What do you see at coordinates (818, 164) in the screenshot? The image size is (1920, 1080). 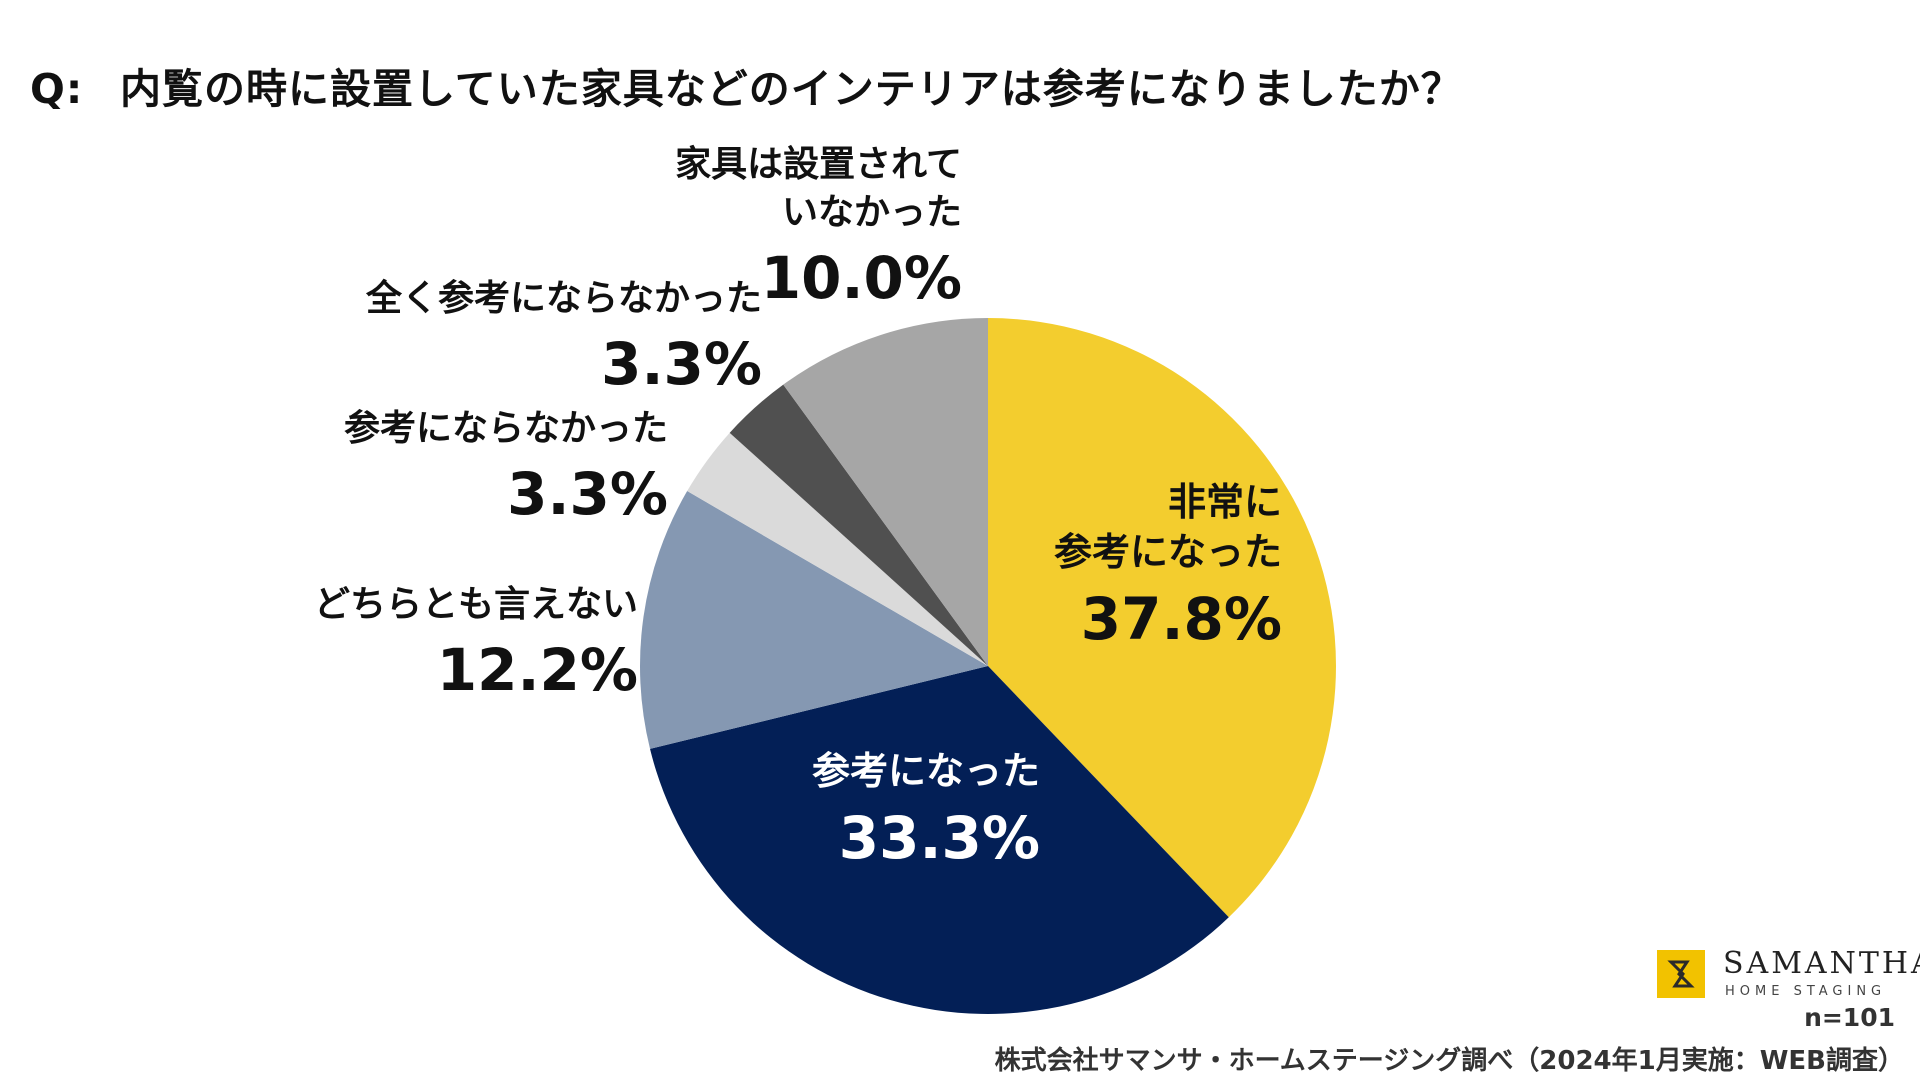 I see `slice-label-5-line-0: 家具は設置されて` at bounding box center [818, 164].